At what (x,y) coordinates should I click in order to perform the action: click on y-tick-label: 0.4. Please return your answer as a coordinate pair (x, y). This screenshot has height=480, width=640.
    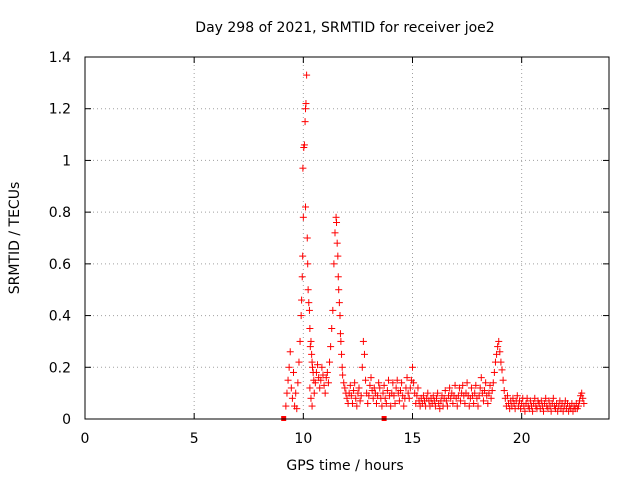
    Looking at the image, I should click on (60, 317).